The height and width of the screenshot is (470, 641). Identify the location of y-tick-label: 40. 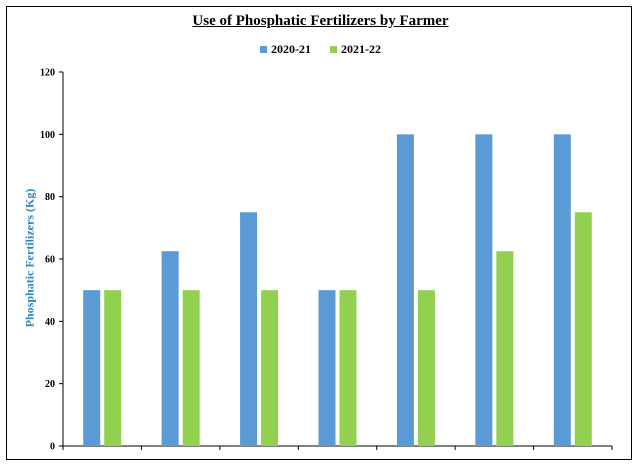
(50, 322).